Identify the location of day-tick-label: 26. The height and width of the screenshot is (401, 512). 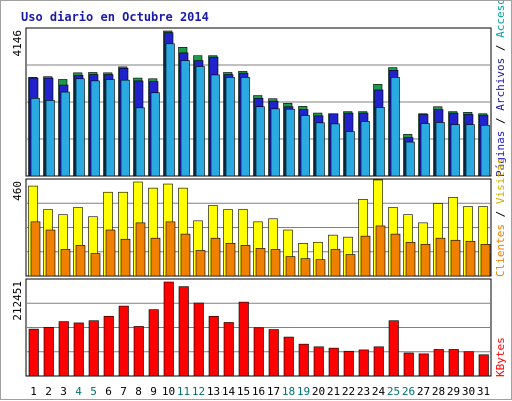
(408, 391).